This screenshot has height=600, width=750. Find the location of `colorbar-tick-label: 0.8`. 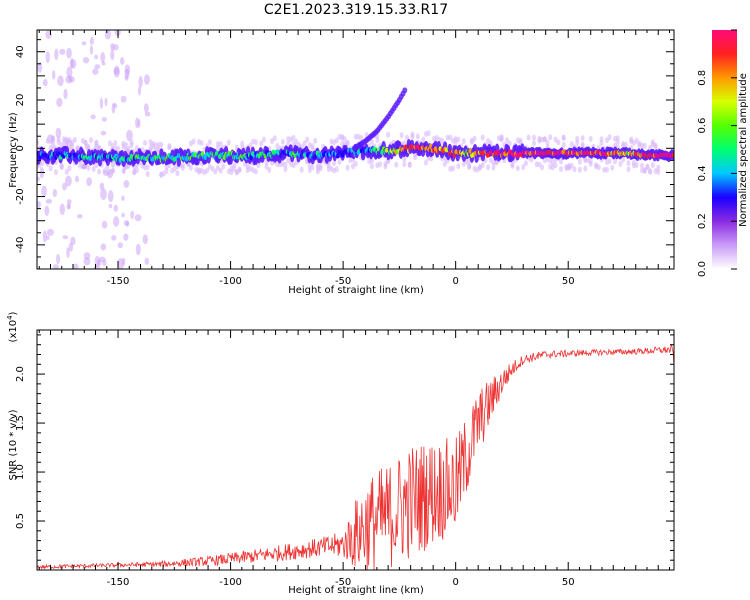

colorbar-tick-label: 0.8 is located at coordinates (702, 78).